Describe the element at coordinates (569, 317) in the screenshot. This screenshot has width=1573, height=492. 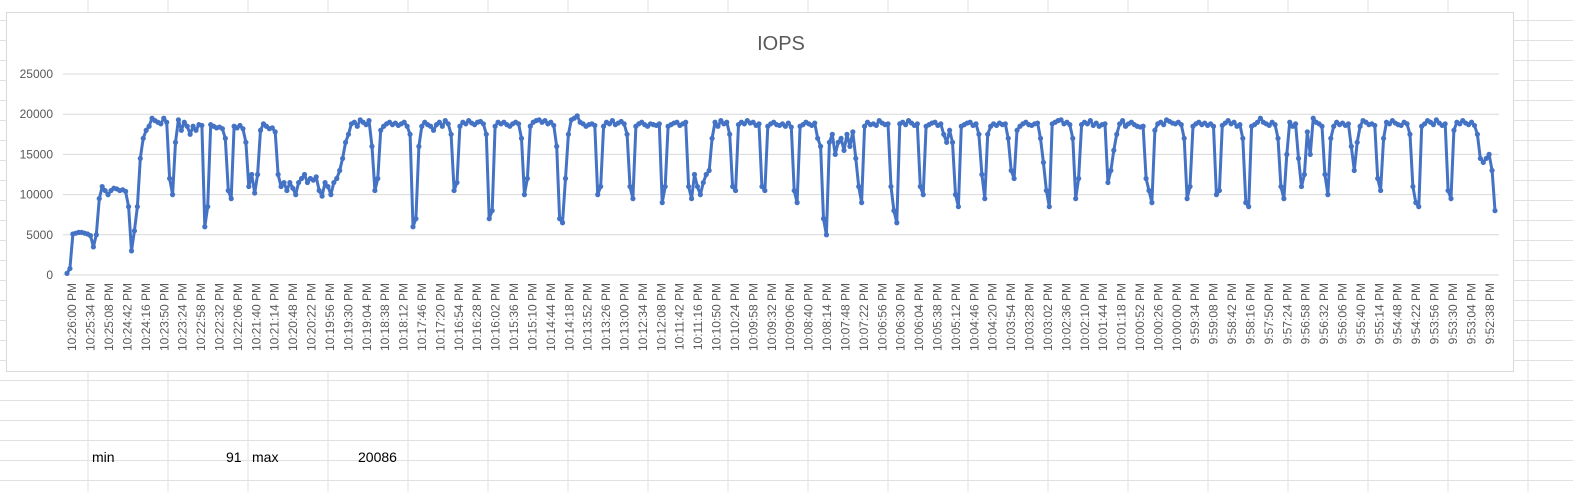
I see `x-tick-label: 10:14:18 PM` at that location.